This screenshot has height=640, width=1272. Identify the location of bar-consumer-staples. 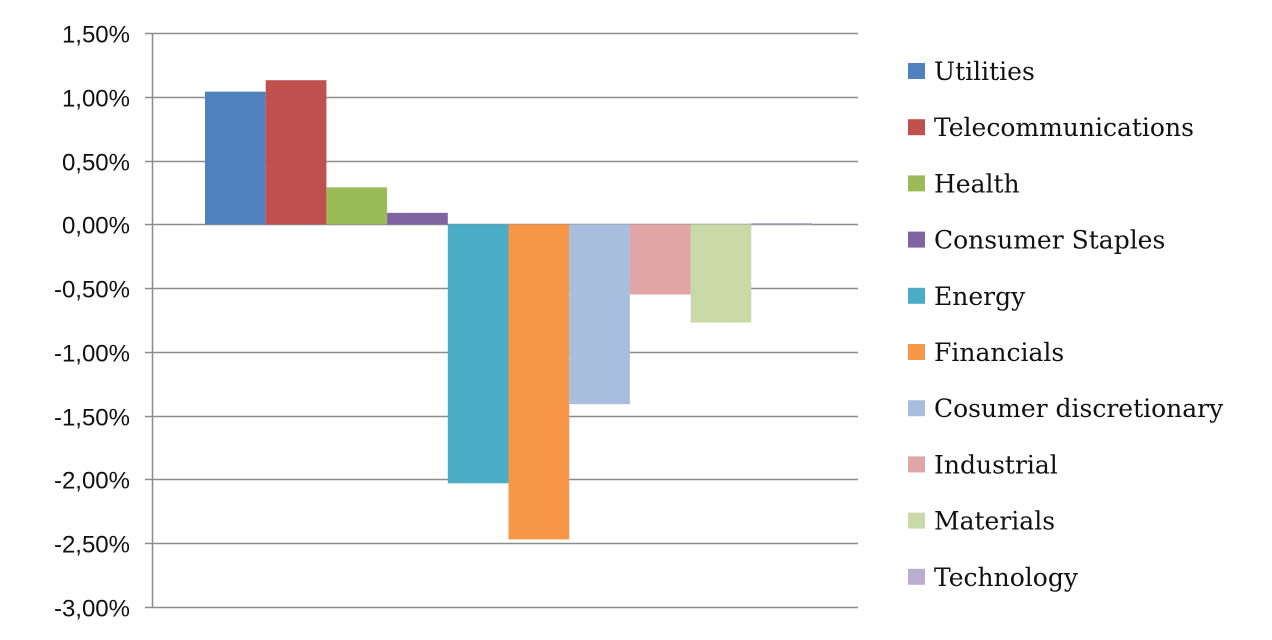
(417, 218).